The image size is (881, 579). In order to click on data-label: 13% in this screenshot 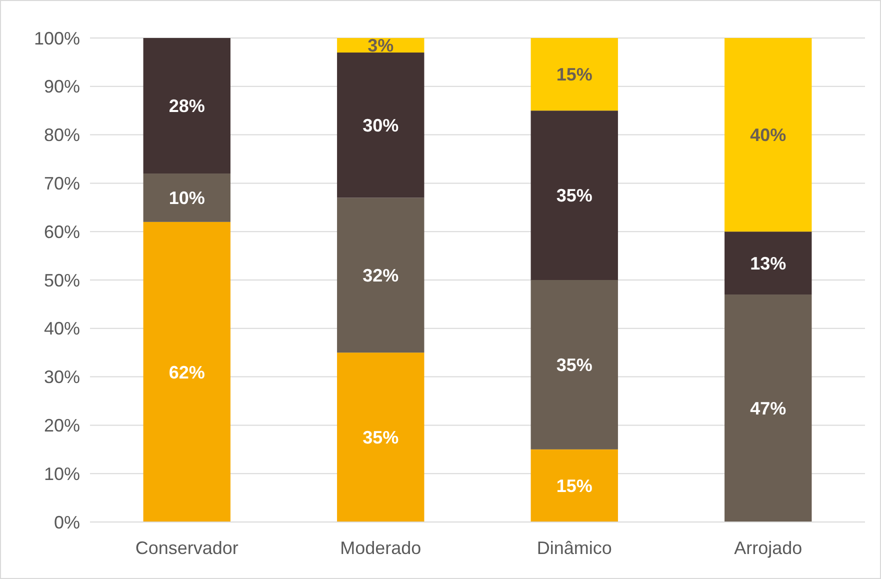, I will do `click(768, 263)`.